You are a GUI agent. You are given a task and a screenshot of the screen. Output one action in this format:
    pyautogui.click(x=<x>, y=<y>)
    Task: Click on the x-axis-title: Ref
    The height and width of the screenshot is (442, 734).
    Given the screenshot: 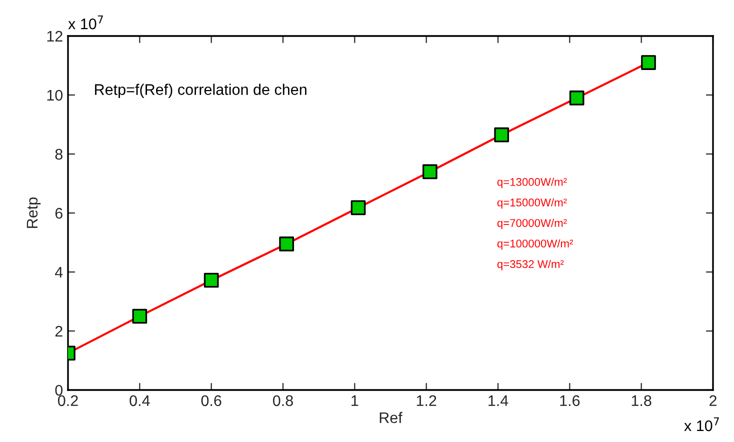 What is the action you would take?
    pyautogui.click(x=391, y=418)
    